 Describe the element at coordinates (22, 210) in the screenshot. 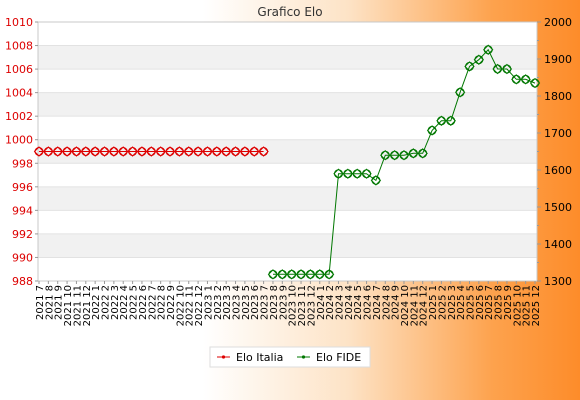

I see `left-tick-label: 994` at that location.